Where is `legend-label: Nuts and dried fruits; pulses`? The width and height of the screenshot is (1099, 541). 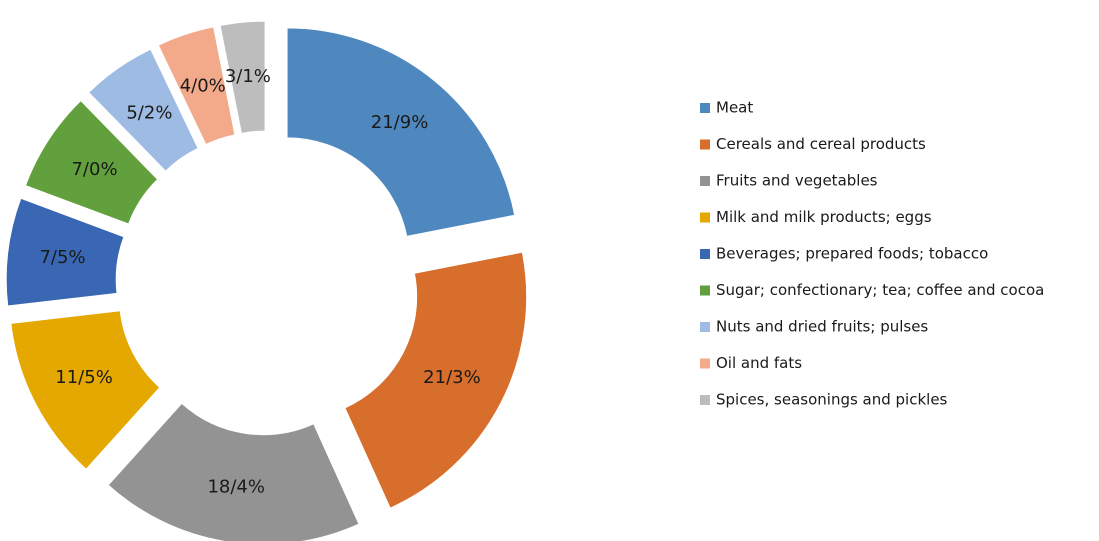
legend-label: Nuts and dried fruits; pulses is located at coordinates (822, 327).